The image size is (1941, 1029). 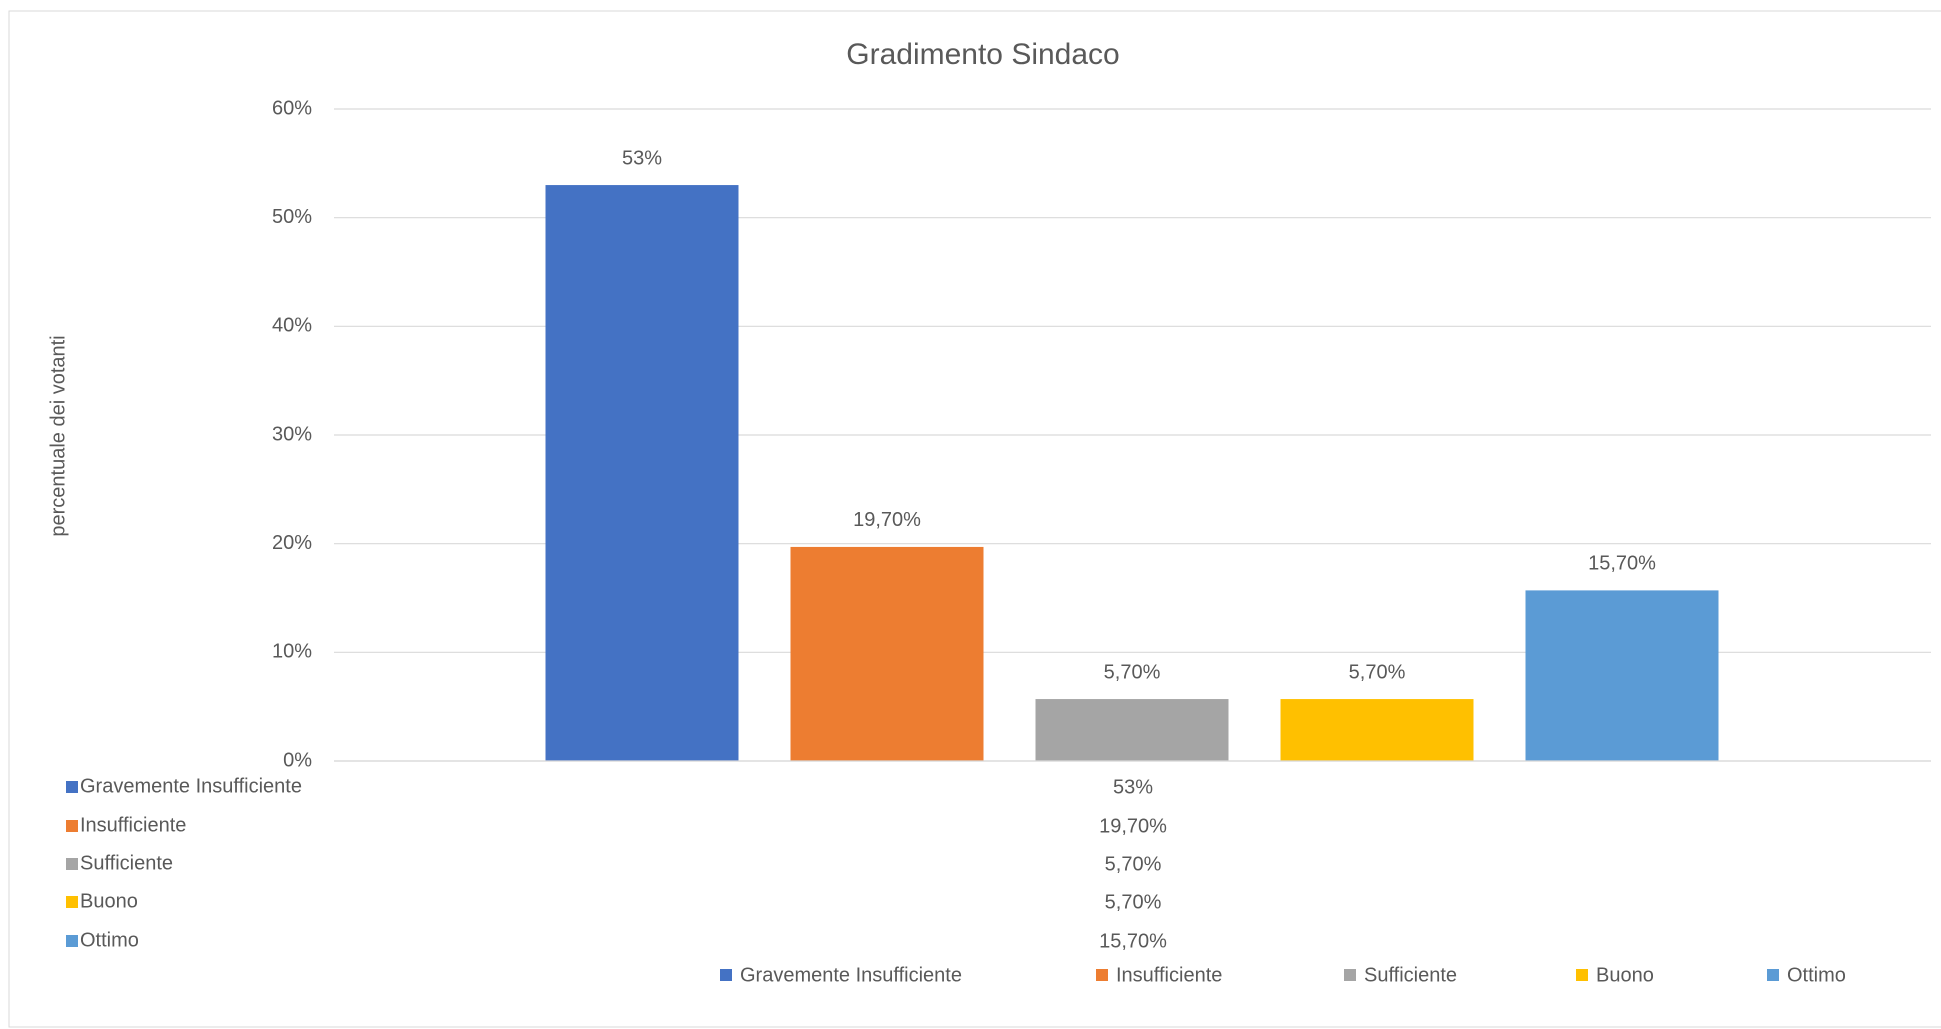 What do you see at coordinates (292, 543) in the screenshot?
I see `y-tick-label: 20%` at bounding box center [292, 543].